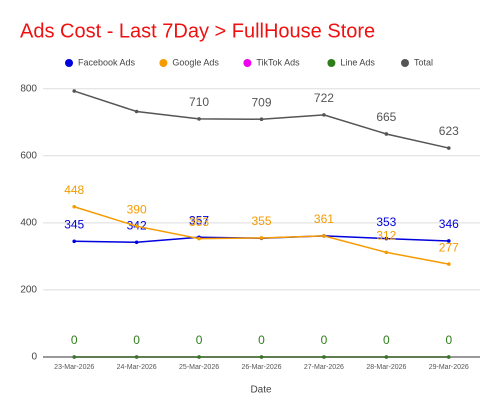  I want to click on y-tick-label: 400, so click(28, 222).